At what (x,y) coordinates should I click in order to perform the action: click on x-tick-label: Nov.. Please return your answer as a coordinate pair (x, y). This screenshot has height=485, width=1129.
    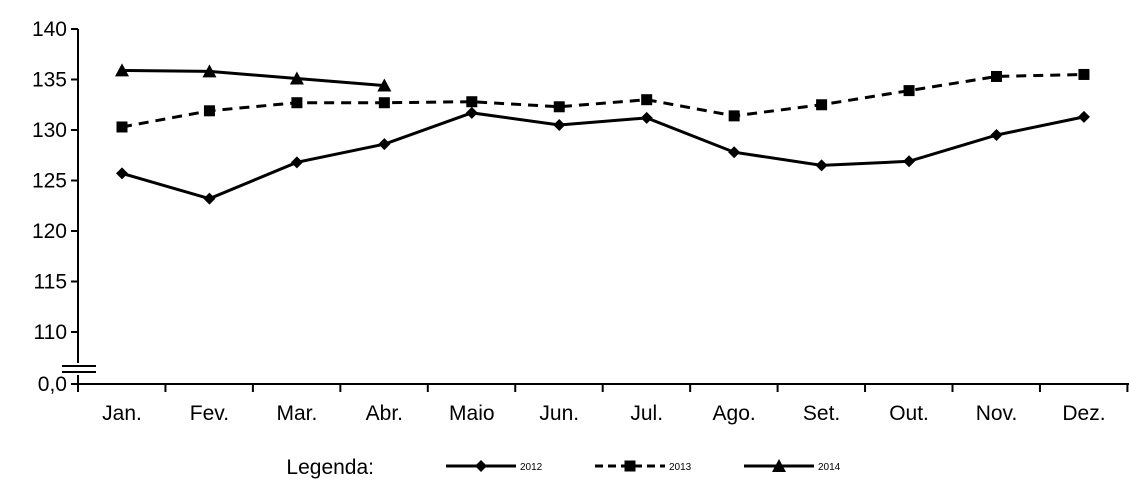
    Looking at the image, I should click on (997, 413).